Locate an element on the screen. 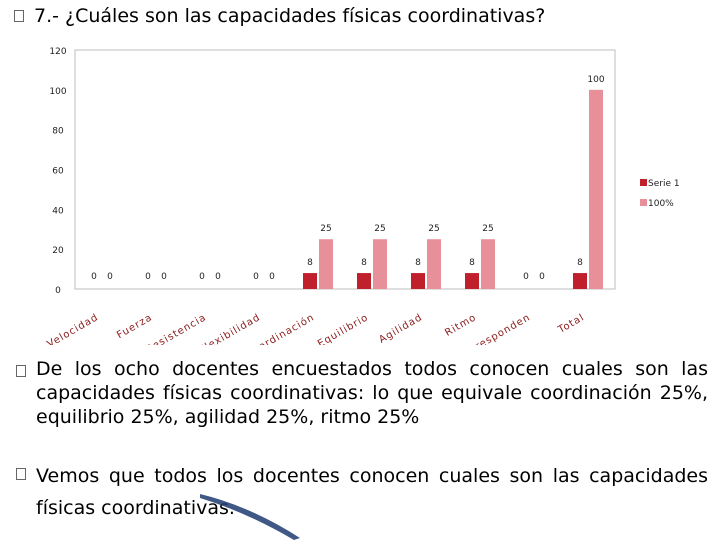 This screenshot has height=540, width=720. y-tick-label: 60 is located at coordinates (58, 172).